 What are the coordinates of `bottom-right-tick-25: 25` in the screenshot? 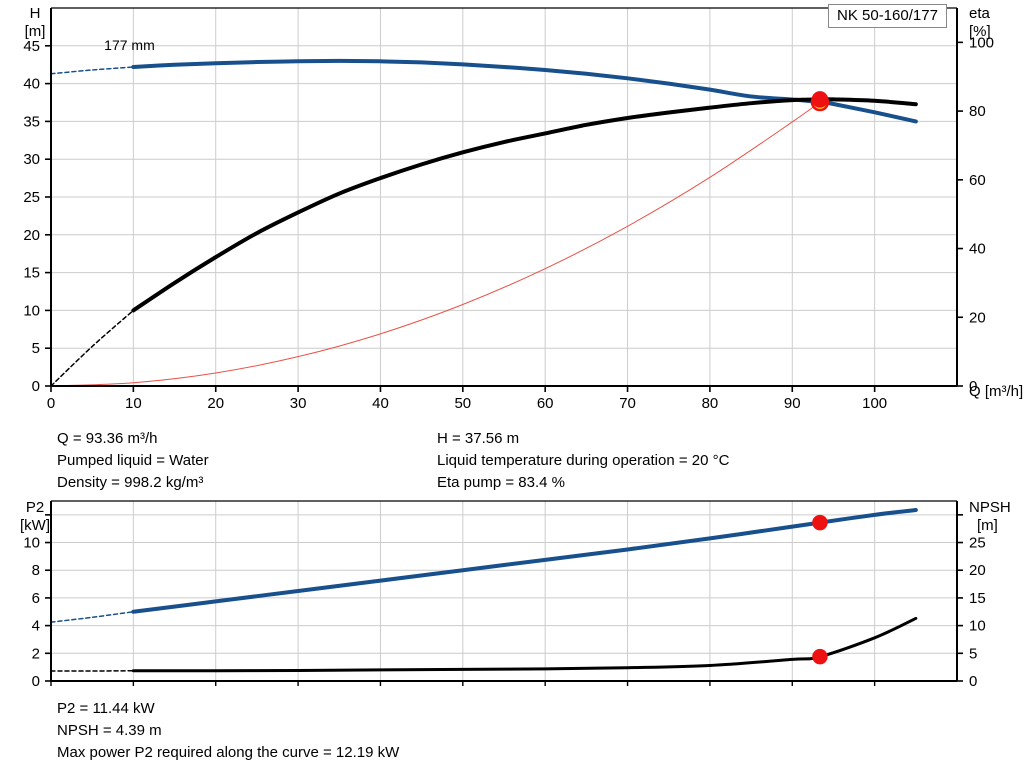 It's located at (977, 543).